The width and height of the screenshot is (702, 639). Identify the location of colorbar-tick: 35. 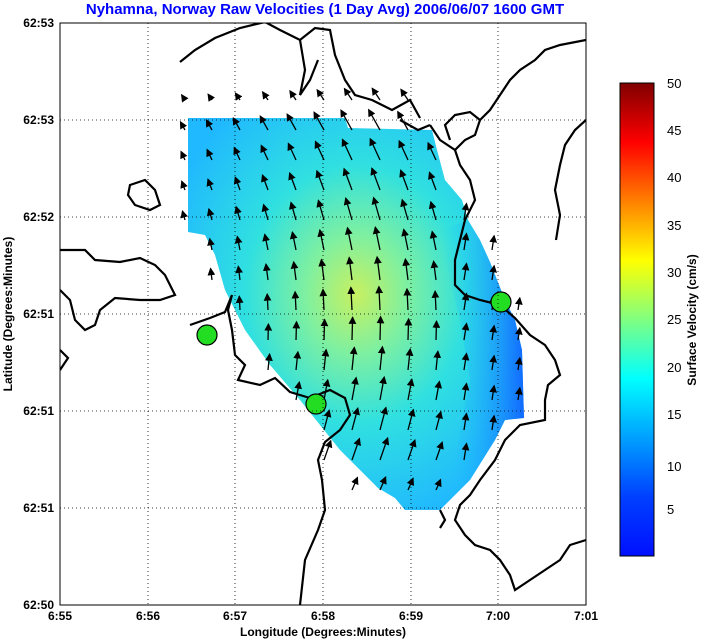
(674, 225).